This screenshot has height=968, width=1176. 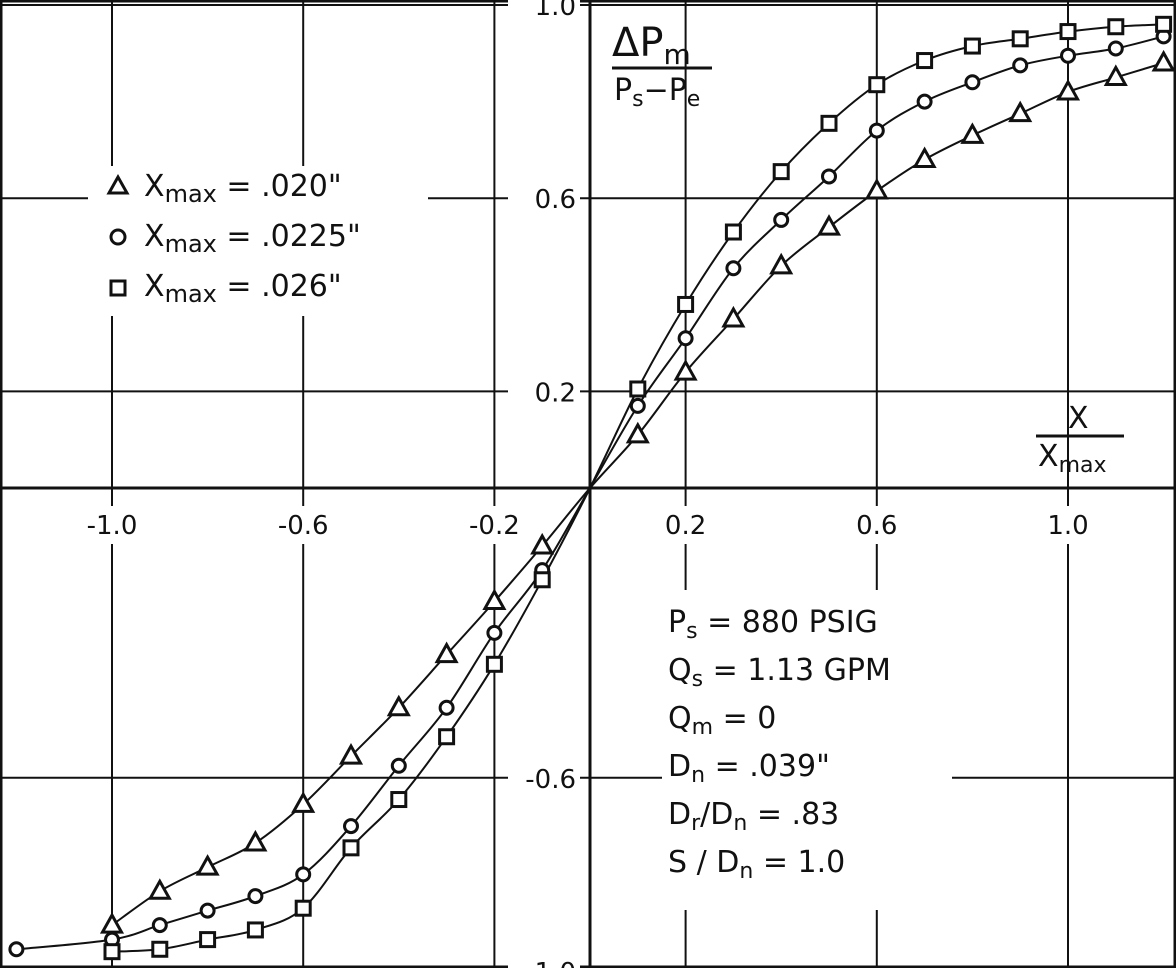 What do you see at coordinates (118, 288) in the screenshot?
I see `legend-square-marker` at bounding box center [118, 288].